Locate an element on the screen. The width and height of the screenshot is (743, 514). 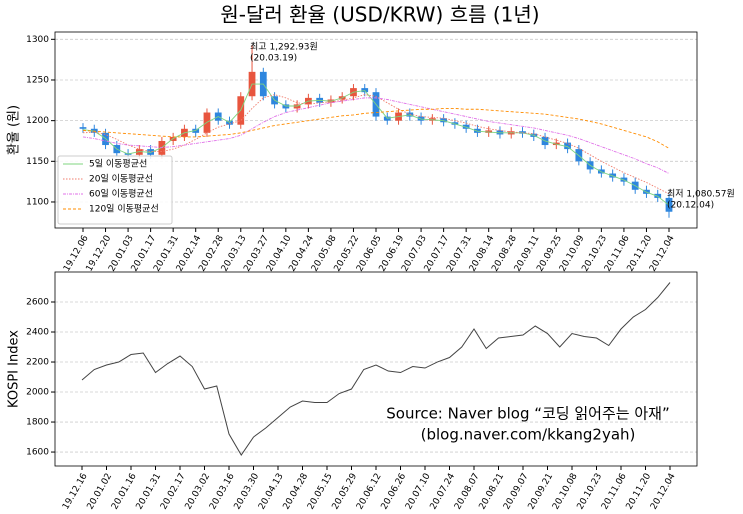
legend-label: 5일 이동평균선 is located at coordinates (118, 164).